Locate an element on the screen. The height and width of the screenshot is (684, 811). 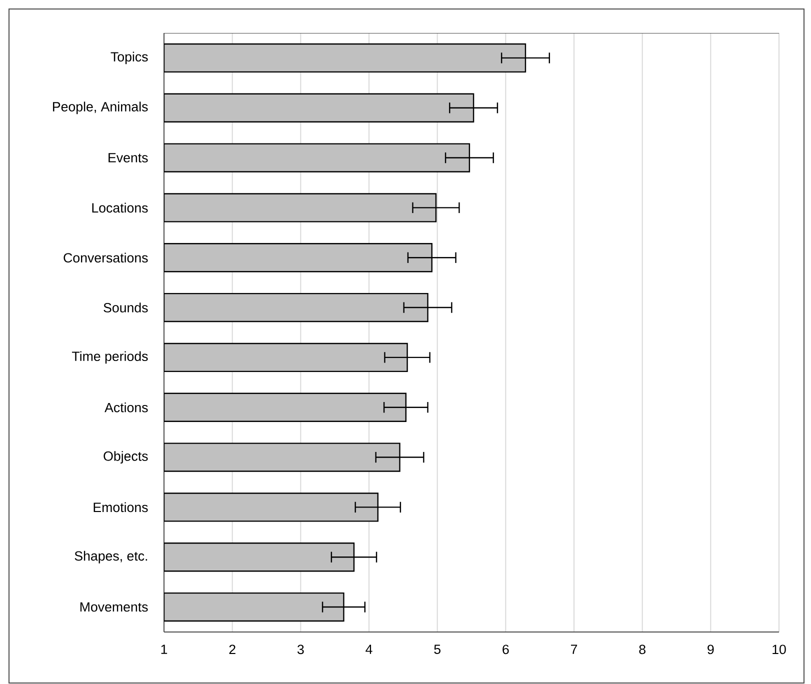
x-tick-label: 3 is located at coordinates (300, 649).